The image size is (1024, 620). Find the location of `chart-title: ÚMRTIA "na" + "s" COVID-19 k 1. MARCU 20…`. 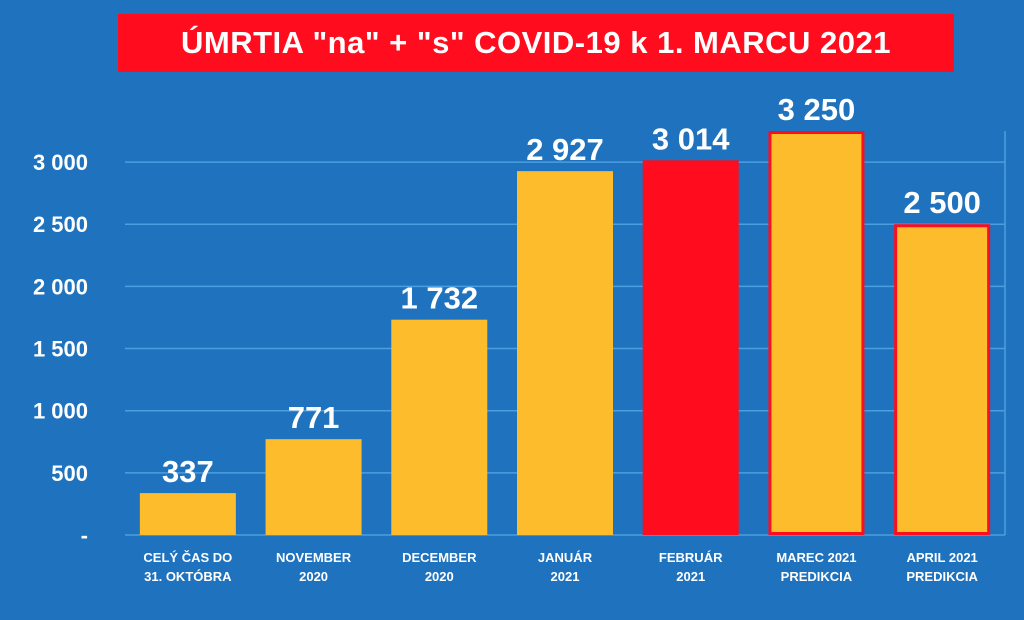

chart-title: ÚMRTIA "na" + "s" COVID-19 k 1. MARCU 20… is located at coordinates (535, 42).